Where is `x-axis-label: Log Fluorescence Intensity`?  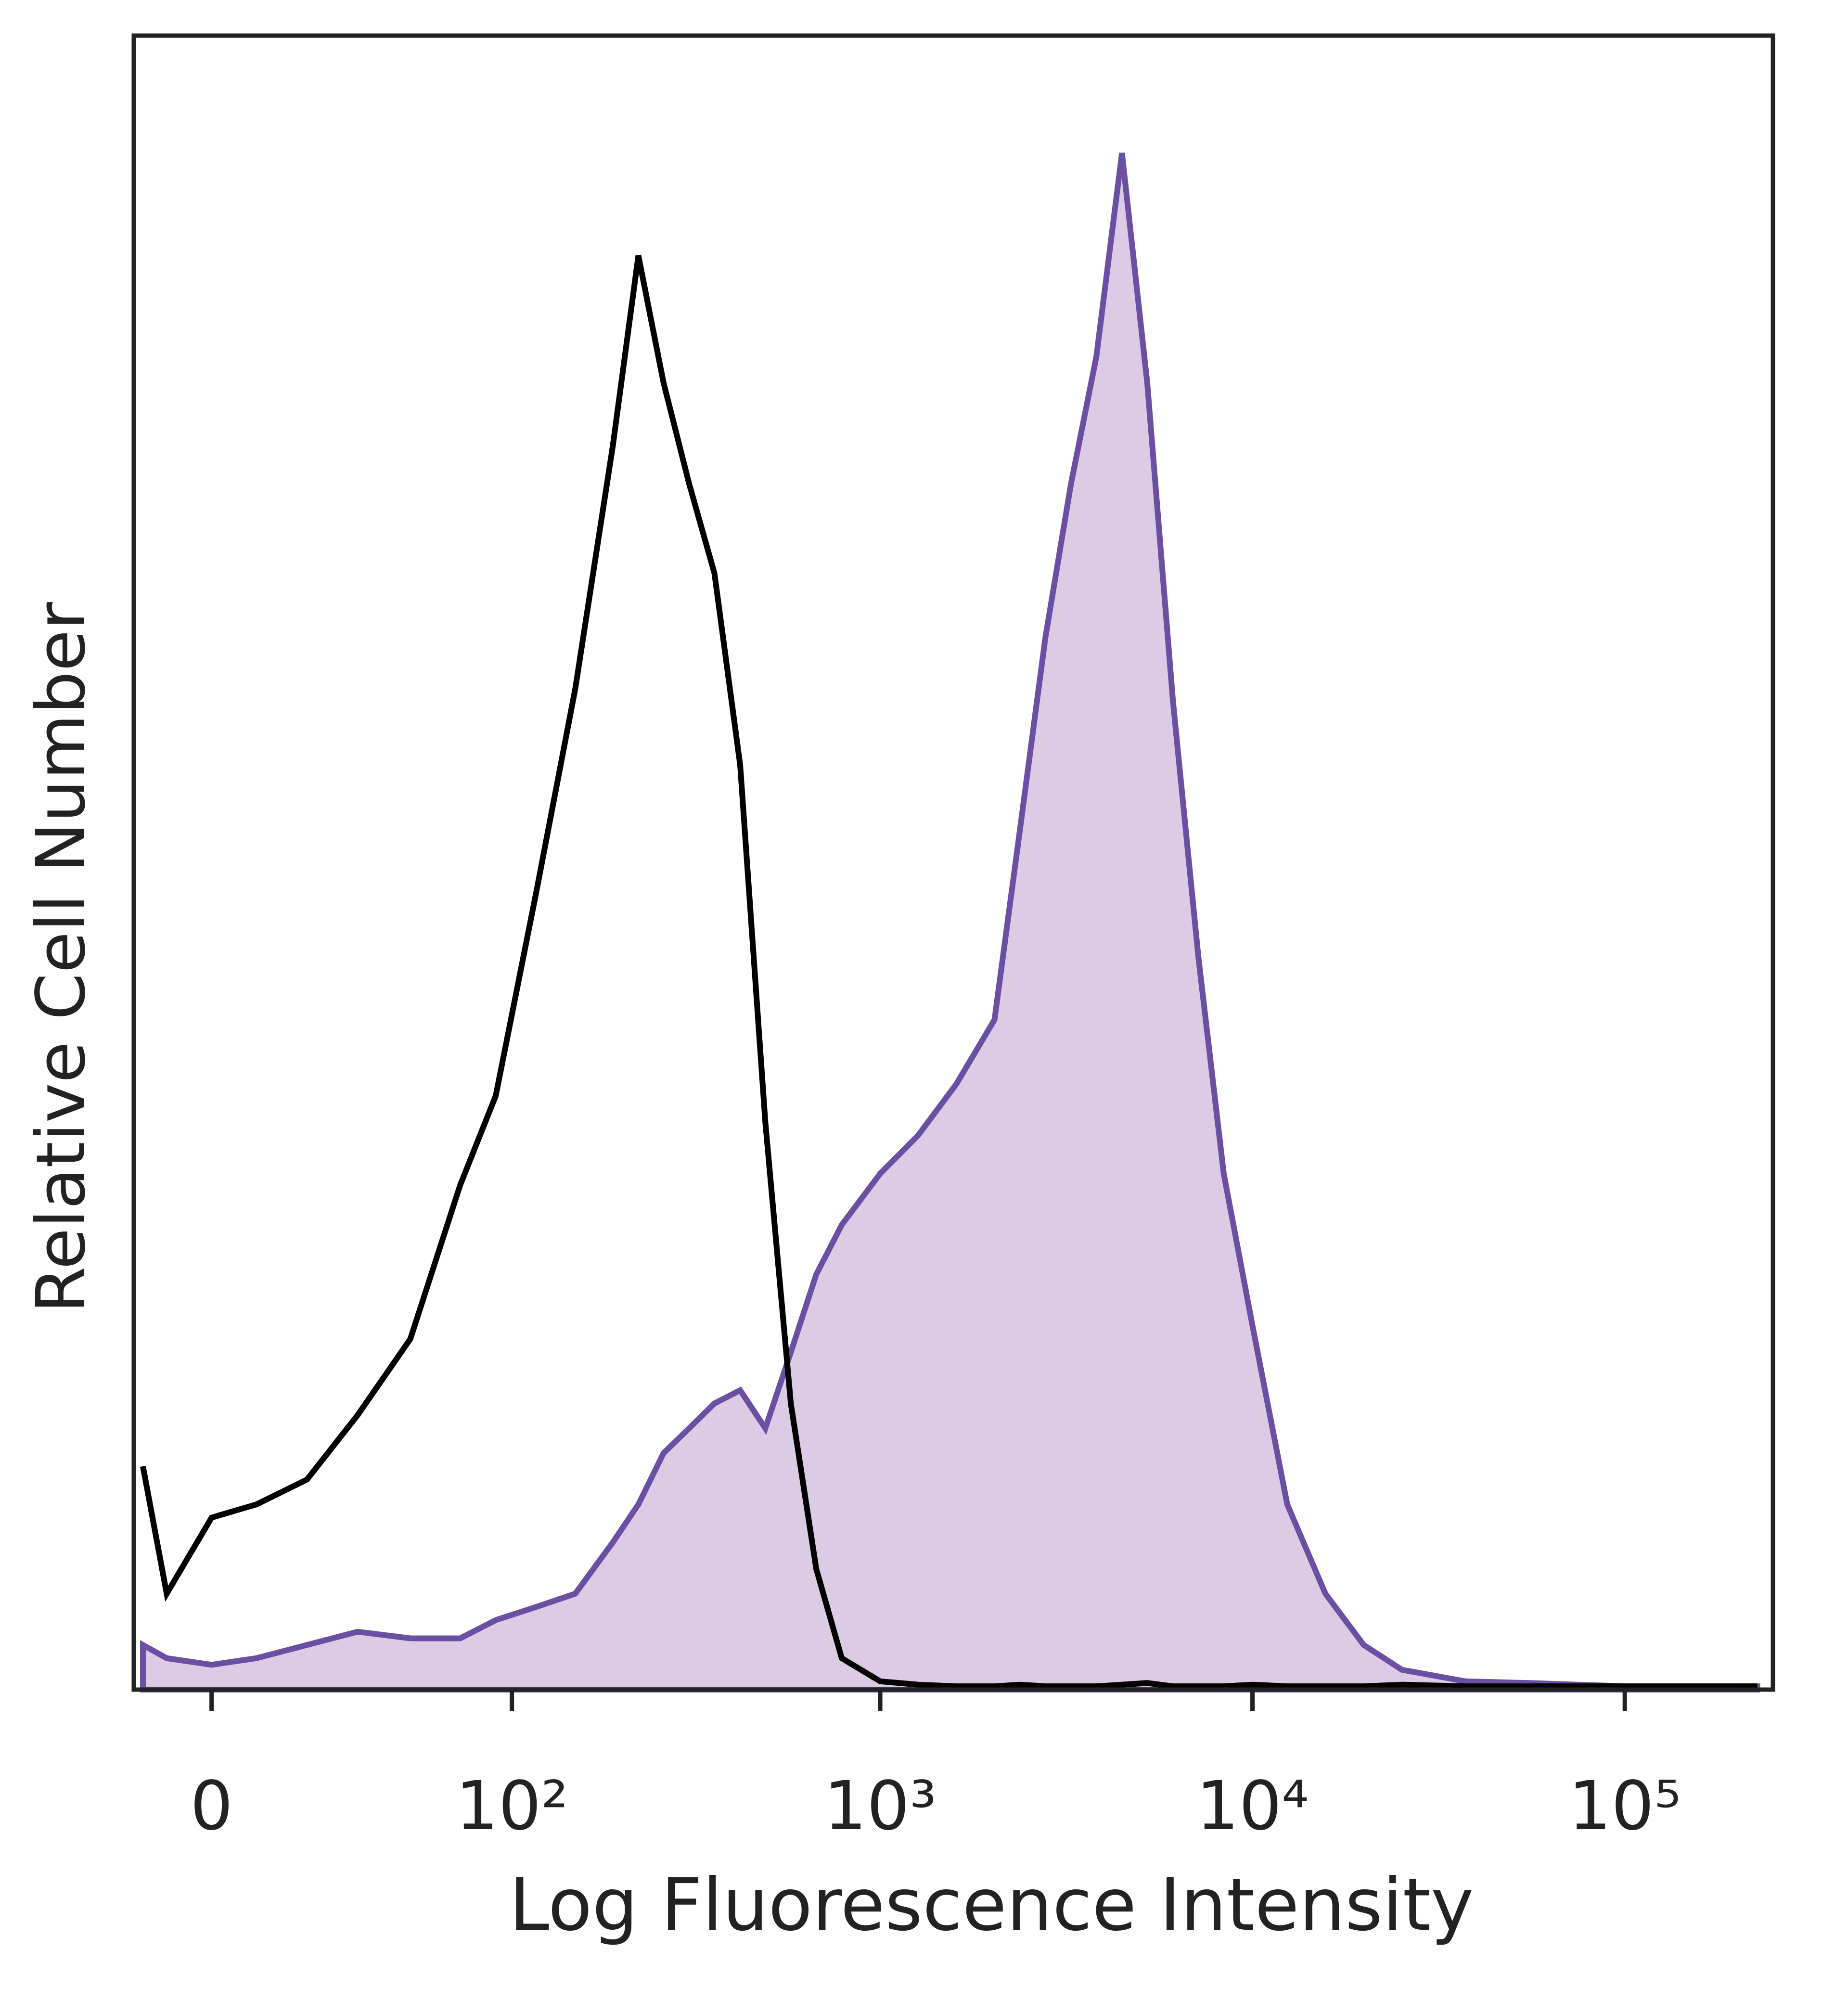
x-axis-label: Log Fluorescence Intensity is located at coordinates (991, 1905).